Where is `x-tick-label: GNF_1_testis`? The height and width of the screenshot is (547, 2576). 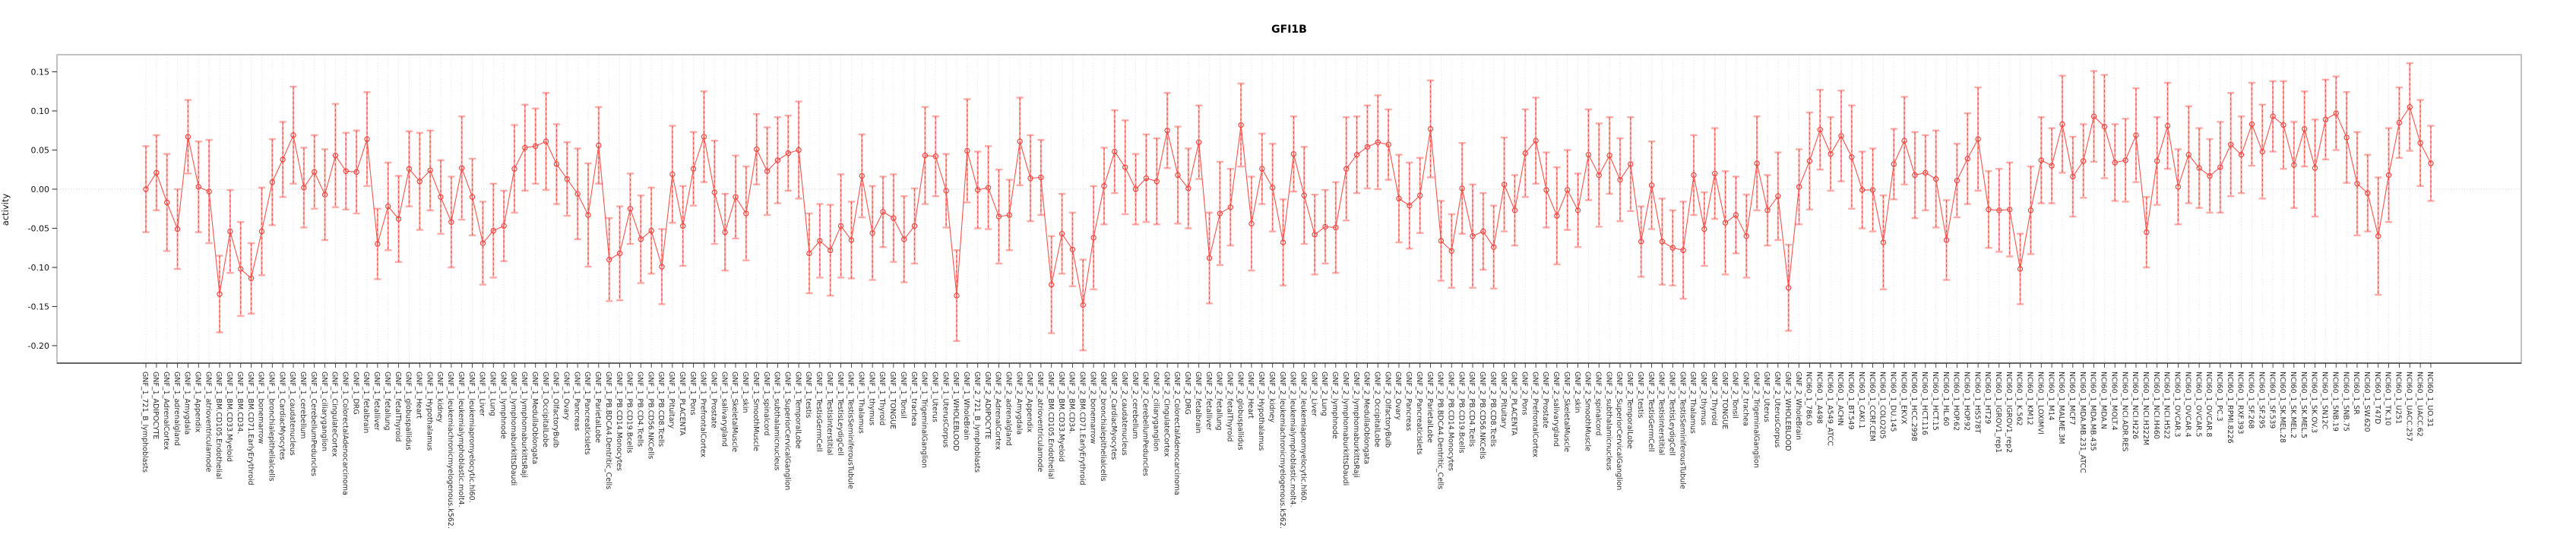
x-tick-label: GNF_1_testis is located at coordinates (808, 395).